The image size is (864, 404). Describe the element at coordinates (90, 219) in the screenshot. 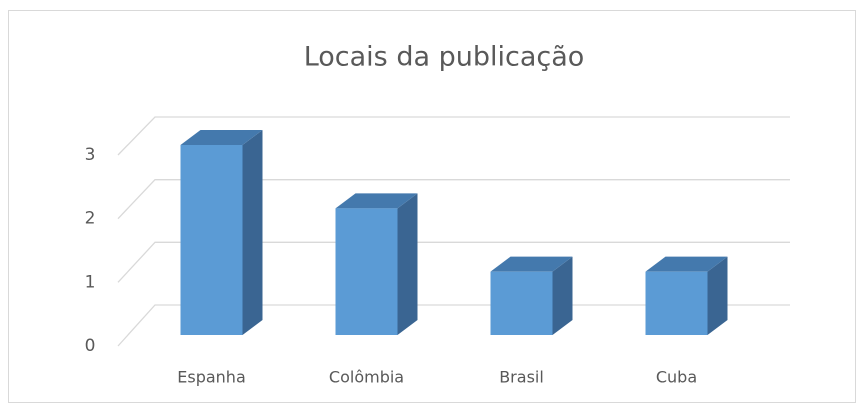

I see `y-tick-label: 2` at that location.